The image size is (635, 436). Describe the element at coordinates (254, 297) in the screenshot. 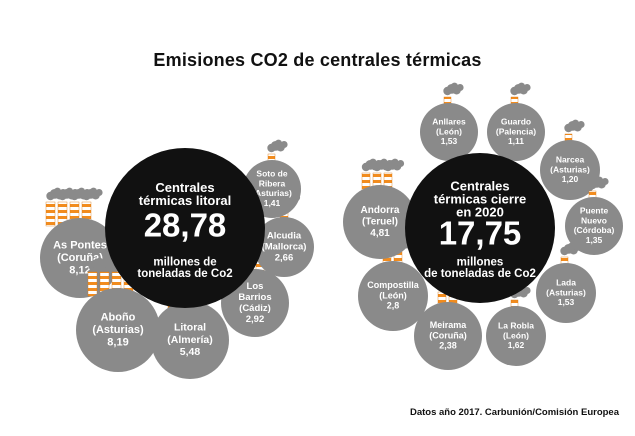

I see `plant-label: Barrios` at that location.